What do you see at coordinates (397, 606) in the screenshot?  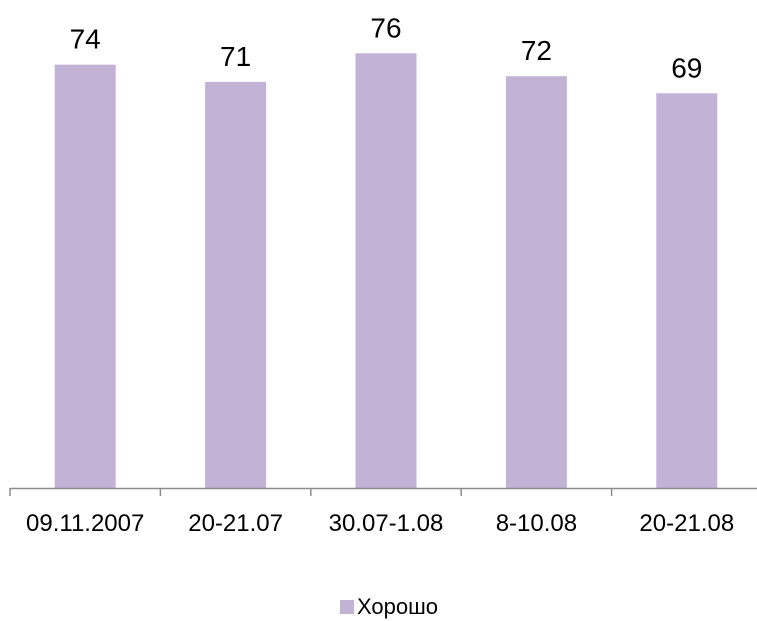 I see `legend-label: Хорошо` at bounding box center [397, 606].